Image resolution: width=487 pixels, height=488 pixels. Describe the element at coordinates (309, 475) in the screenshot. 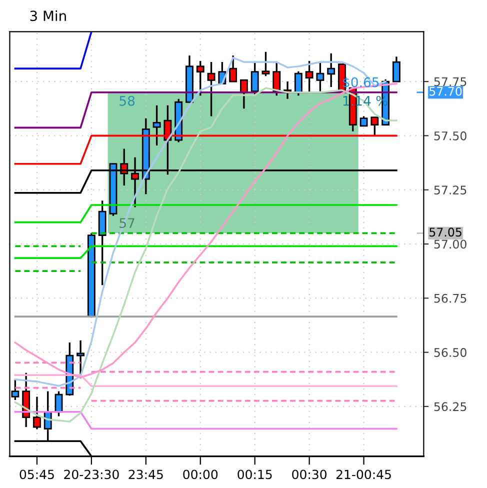

I see `x-tick-label: 00:30` at that location.